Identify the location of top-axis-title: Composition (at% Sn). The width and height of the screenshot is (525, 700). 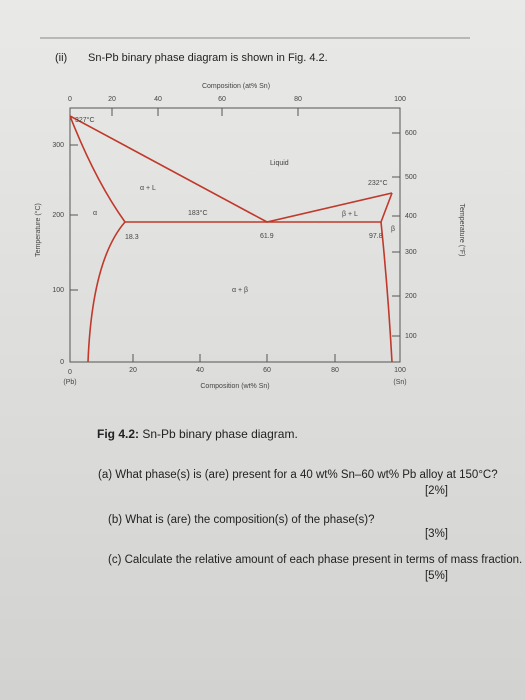
(236, 86).